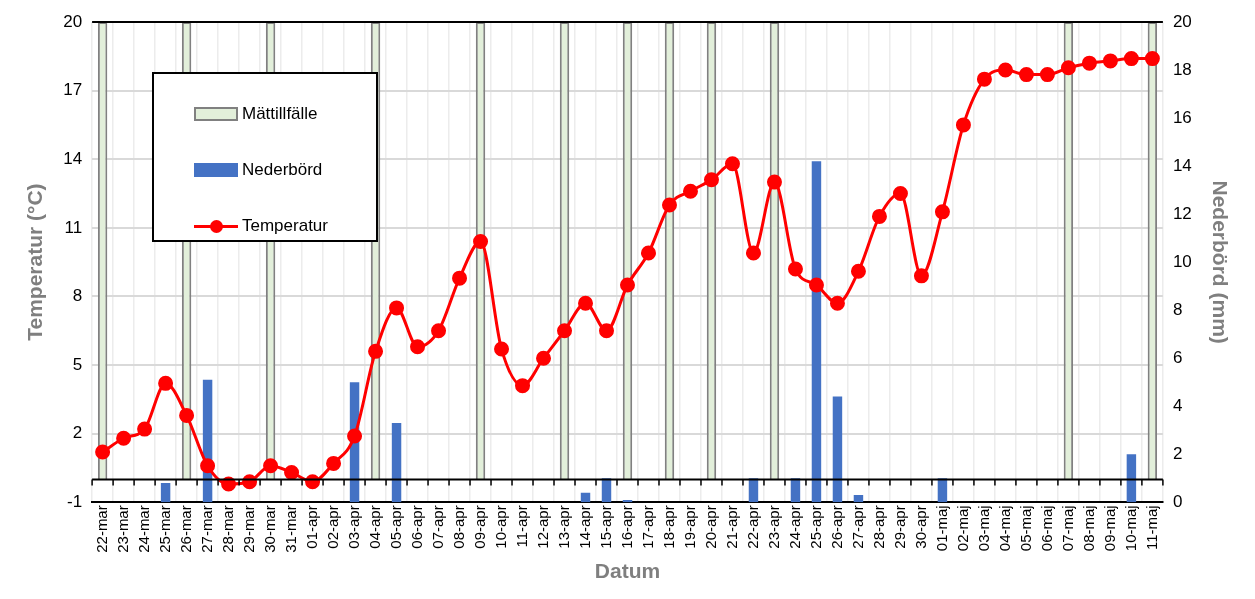  What do you see at coordinates (101, 529) in the screenshot?
I see `x-tick-label: 22-mar` at bounding box center [101, 529].